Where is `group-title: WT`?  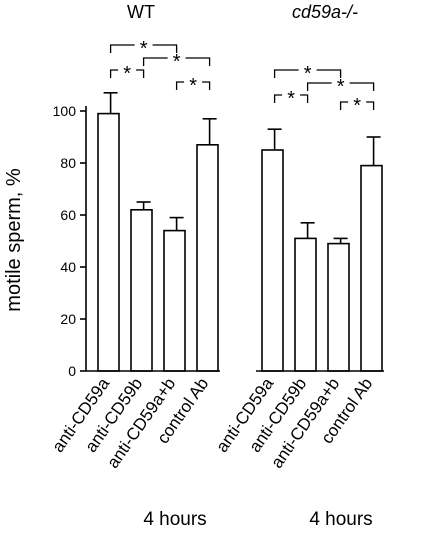
group-title: WT is located at coordinates (141, 12).